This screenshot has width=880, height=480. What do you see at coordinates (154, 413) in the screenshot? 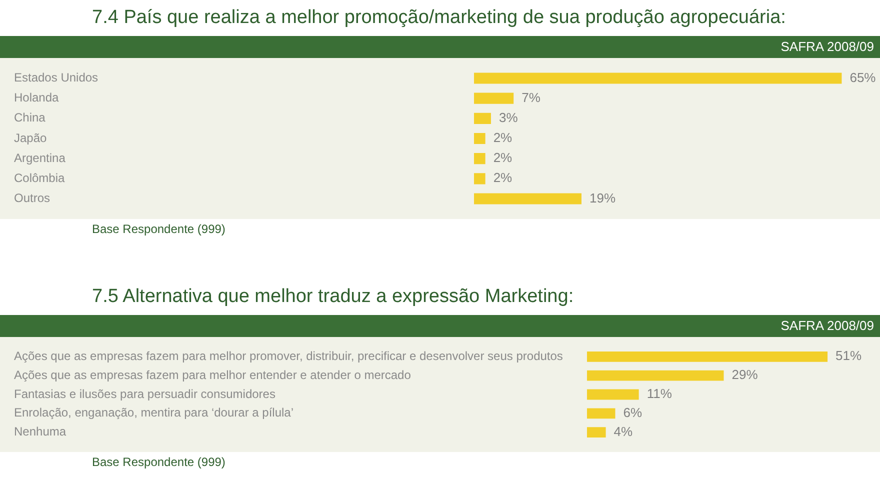
I see `y-tick-label: Enrolação, enganação, mentira para ‘dourar a pílula’` at bounding box center [154, 413].